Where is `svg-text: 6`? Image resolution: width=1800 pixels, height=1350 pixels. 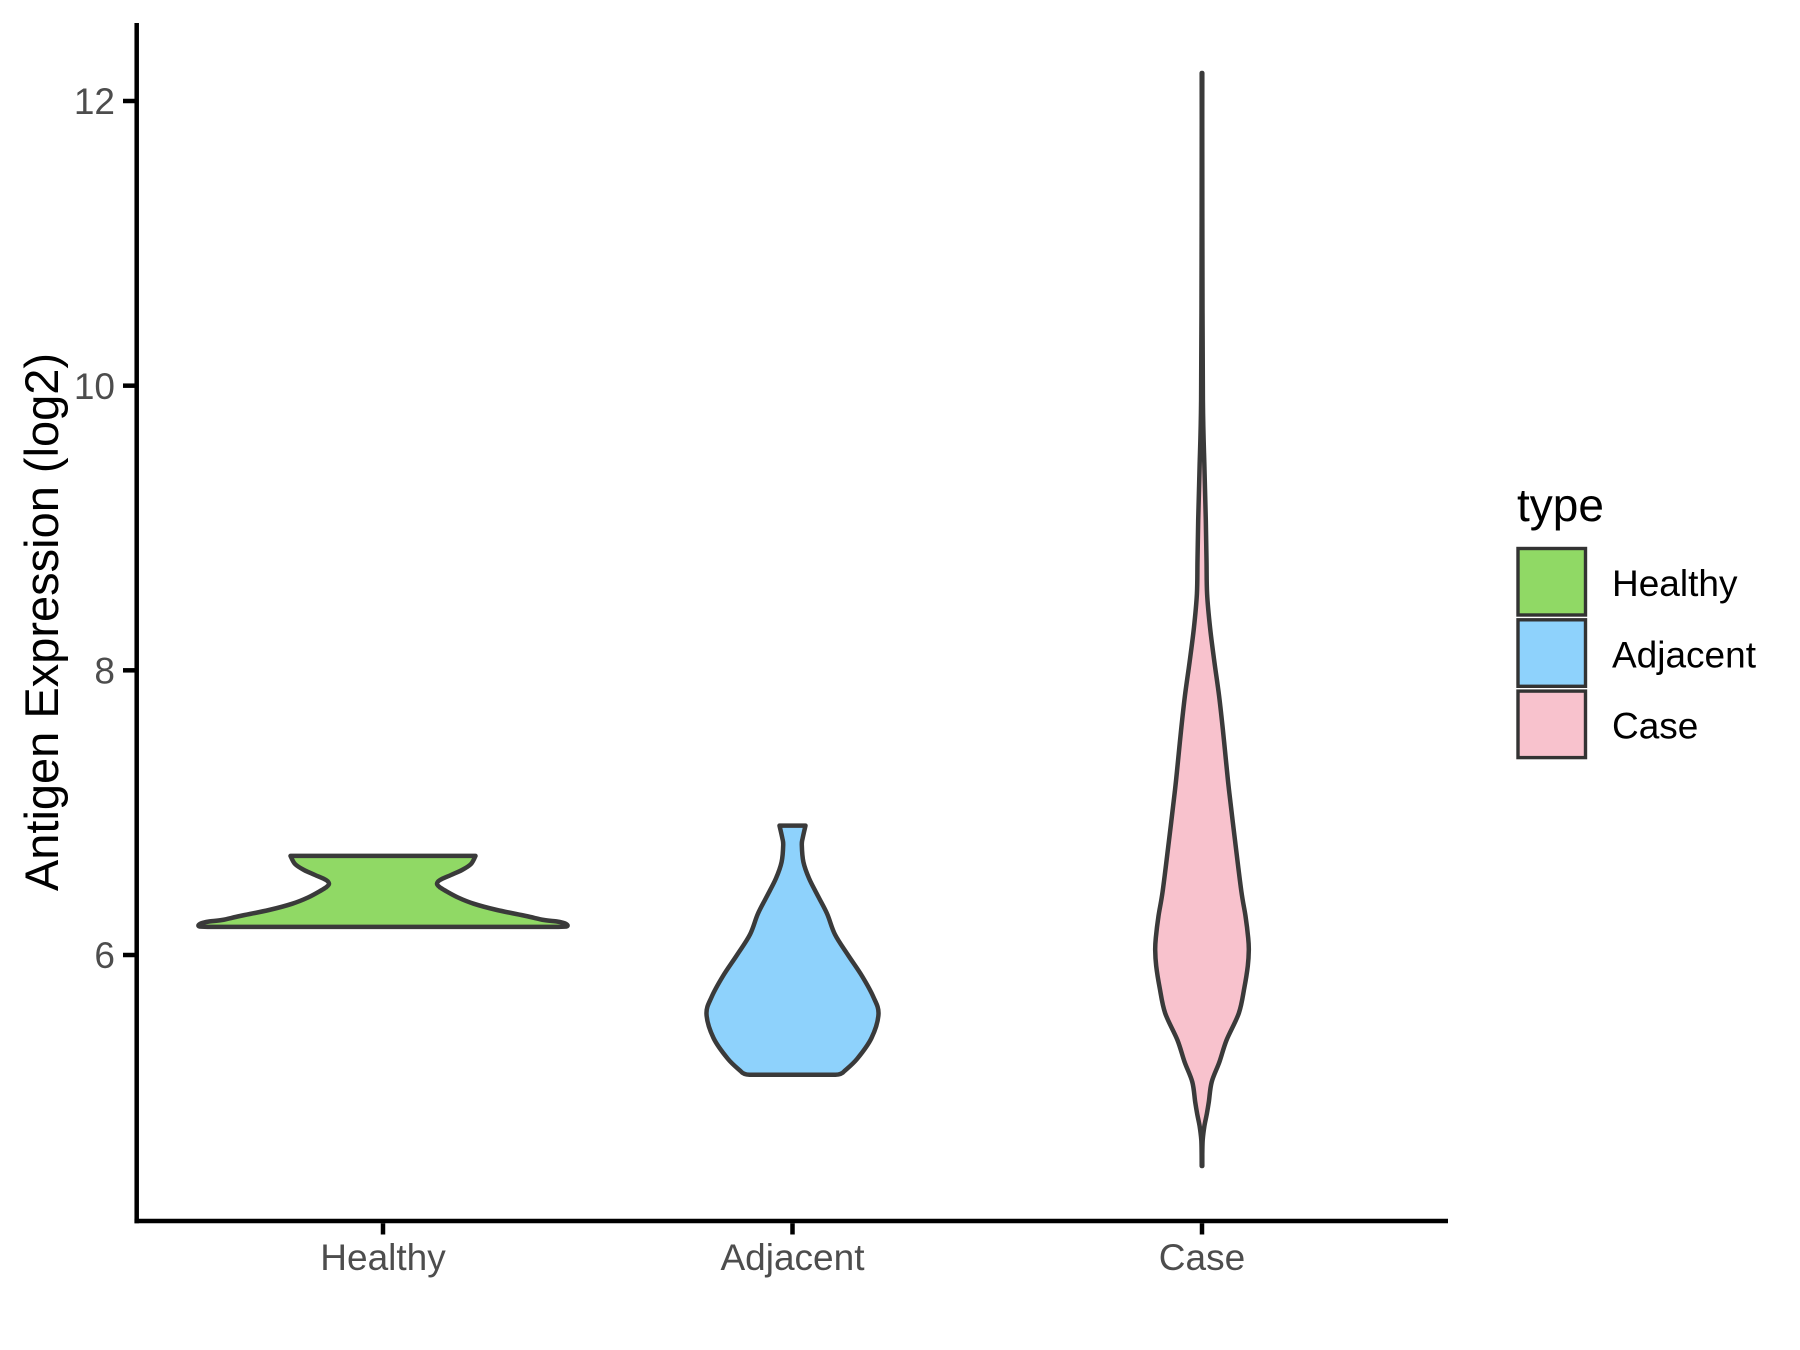
svg-text: 6 is located at coordinates (104, 955).